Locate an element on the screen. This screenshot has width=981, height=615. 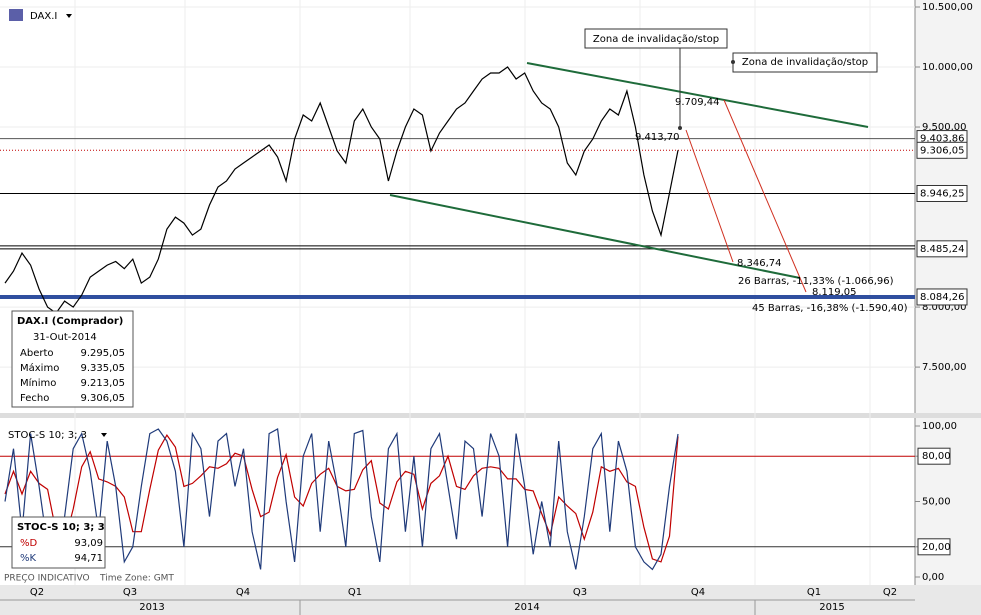
info-value: 9.213,05 is located at coordinates (102, 383).